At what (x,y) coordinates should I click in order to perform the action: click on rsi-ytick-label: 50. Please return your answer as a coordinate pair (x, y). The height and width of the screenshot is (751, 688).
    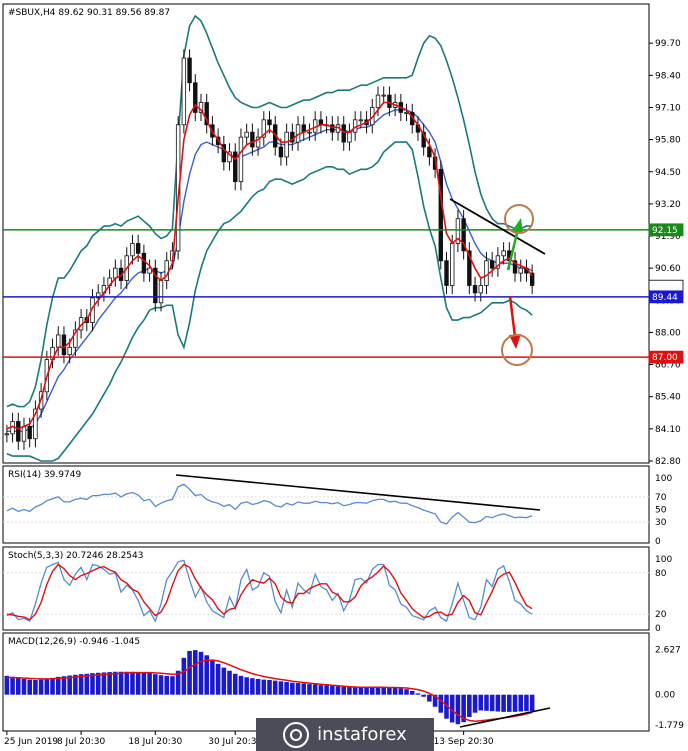
    Looking at the image, I should click on (661, 511).